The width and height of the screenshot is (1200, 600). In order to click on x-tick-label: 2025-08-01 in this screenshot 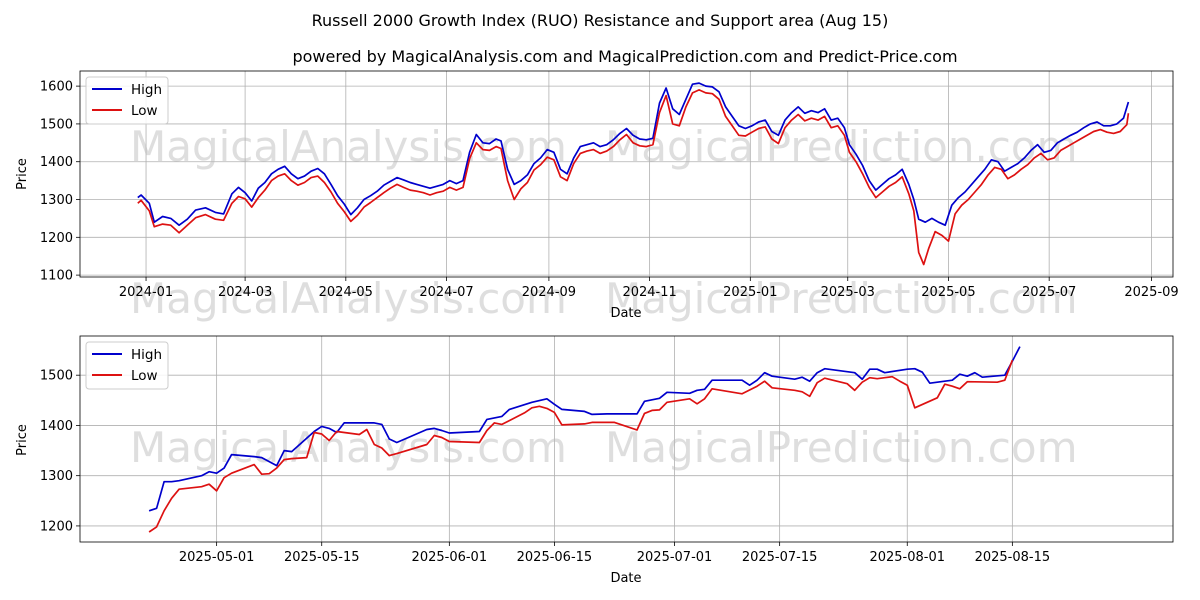, I will do `click(907, 557)`.